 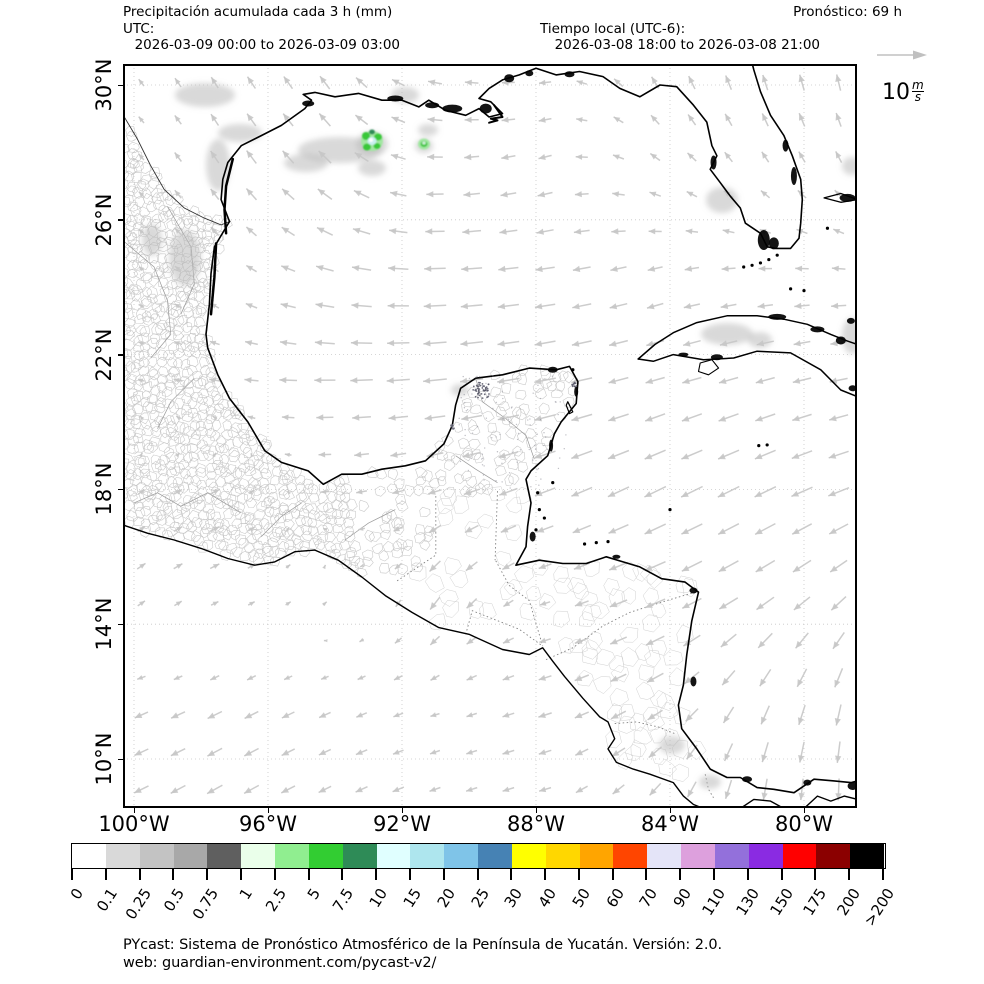 I want to click on utc-range: 2026-03-09 00:00 to 2026-03-09 03:00, so click(x=263, y=45).